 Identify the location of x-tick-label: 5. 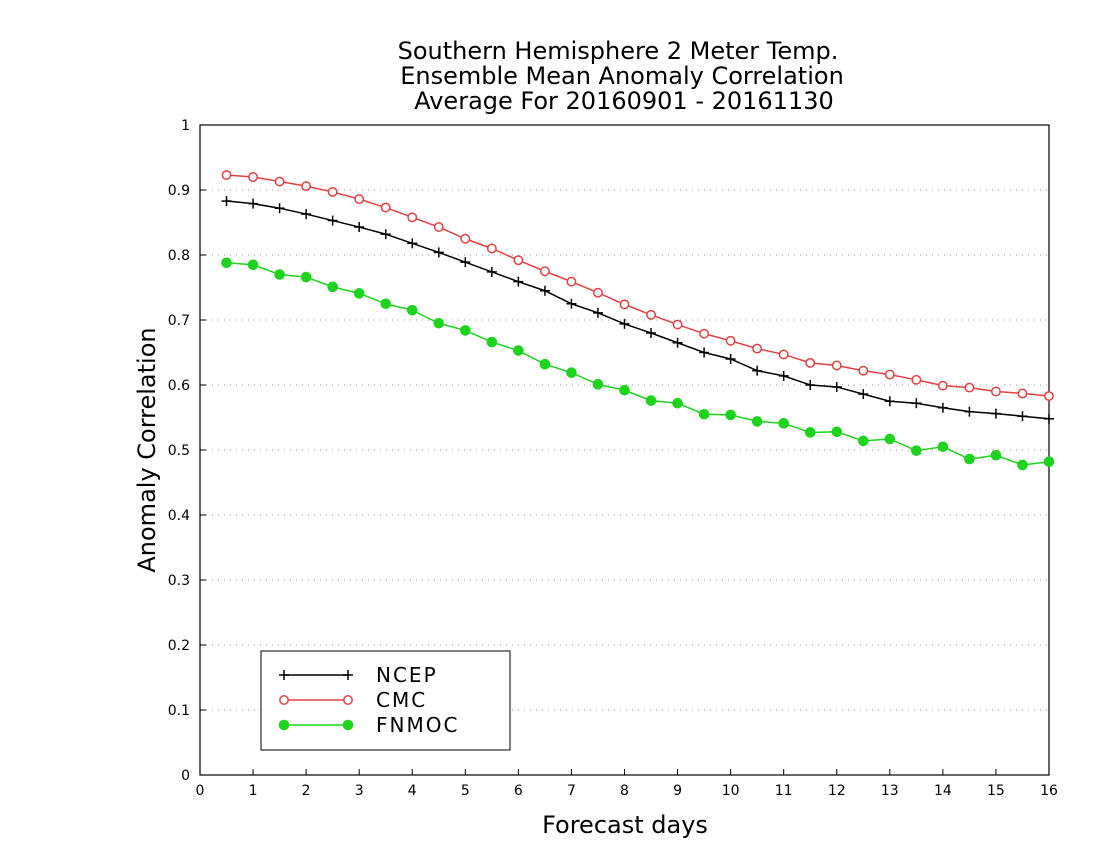
(465, 791).